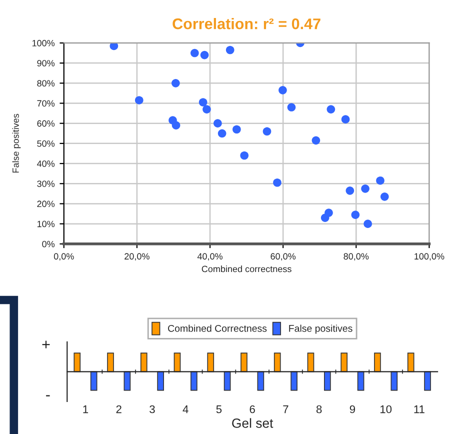 The height and width of the screenshot is (434, 463). Describe the element at coordinates (46, 103) in the screenshot. I see `y-tick-label: 70%` at that location.